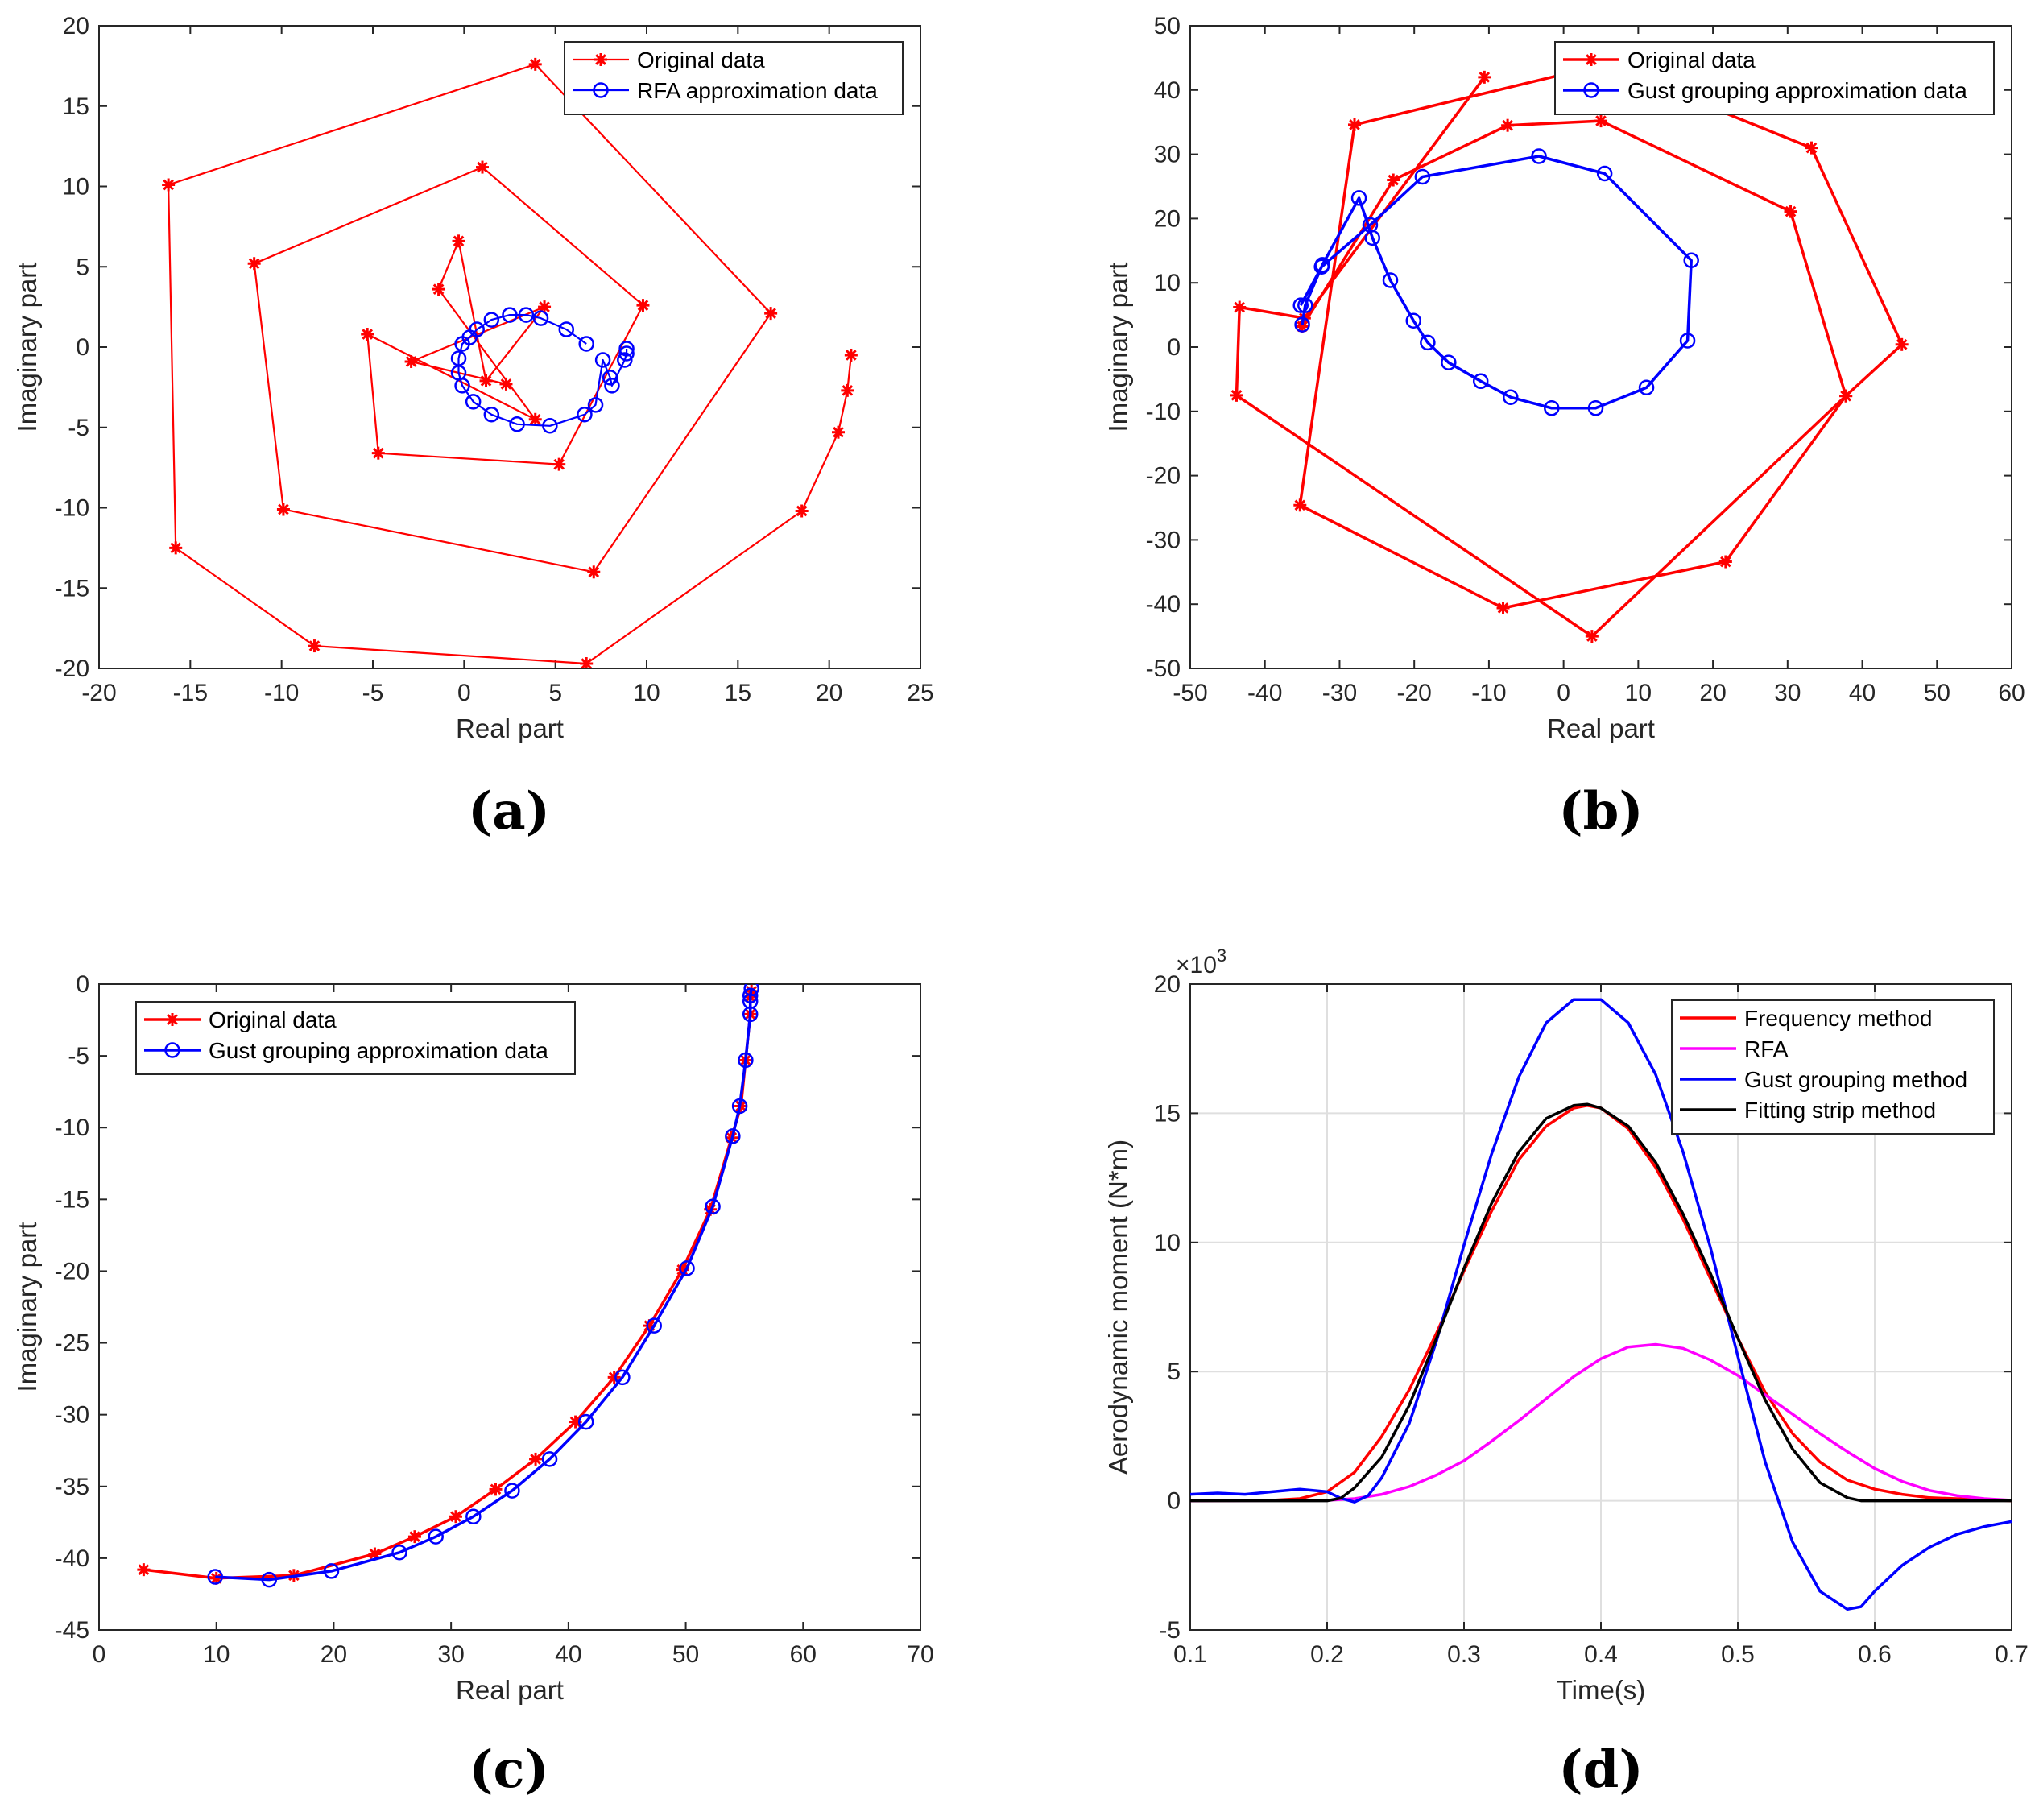 The width and height of the screenshot is (2039, 1820). Describe the element at coordinates (72, 1630) in the screenshot. I see `y-tick-label: -45` at that location.